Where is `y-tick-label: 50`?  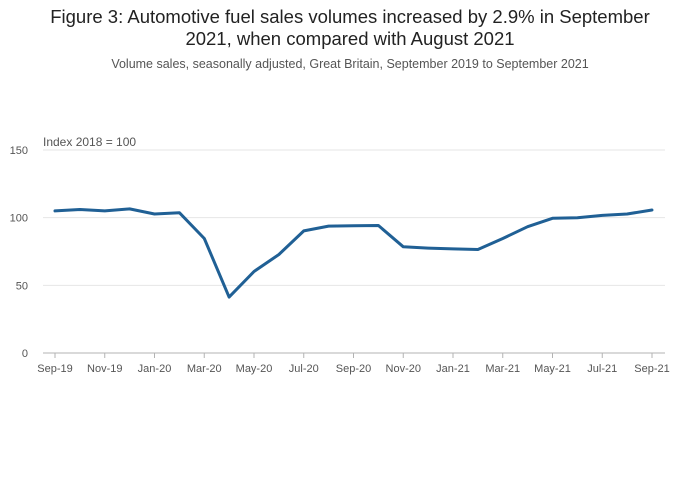 y-tick-label: 50 is located at coordinates (22, 286).